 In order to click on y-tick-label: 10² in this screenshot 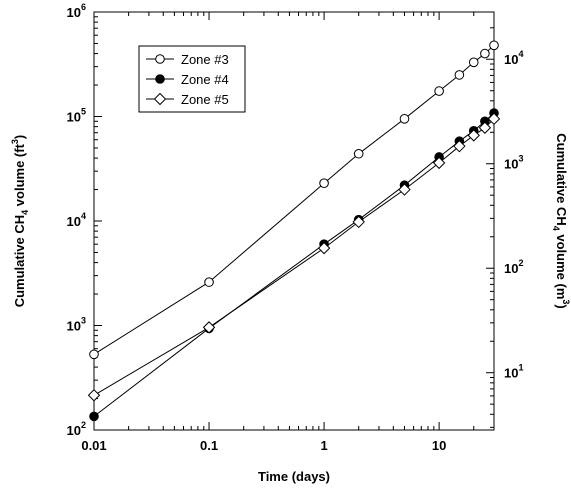, I will do `click(76, 429)`.